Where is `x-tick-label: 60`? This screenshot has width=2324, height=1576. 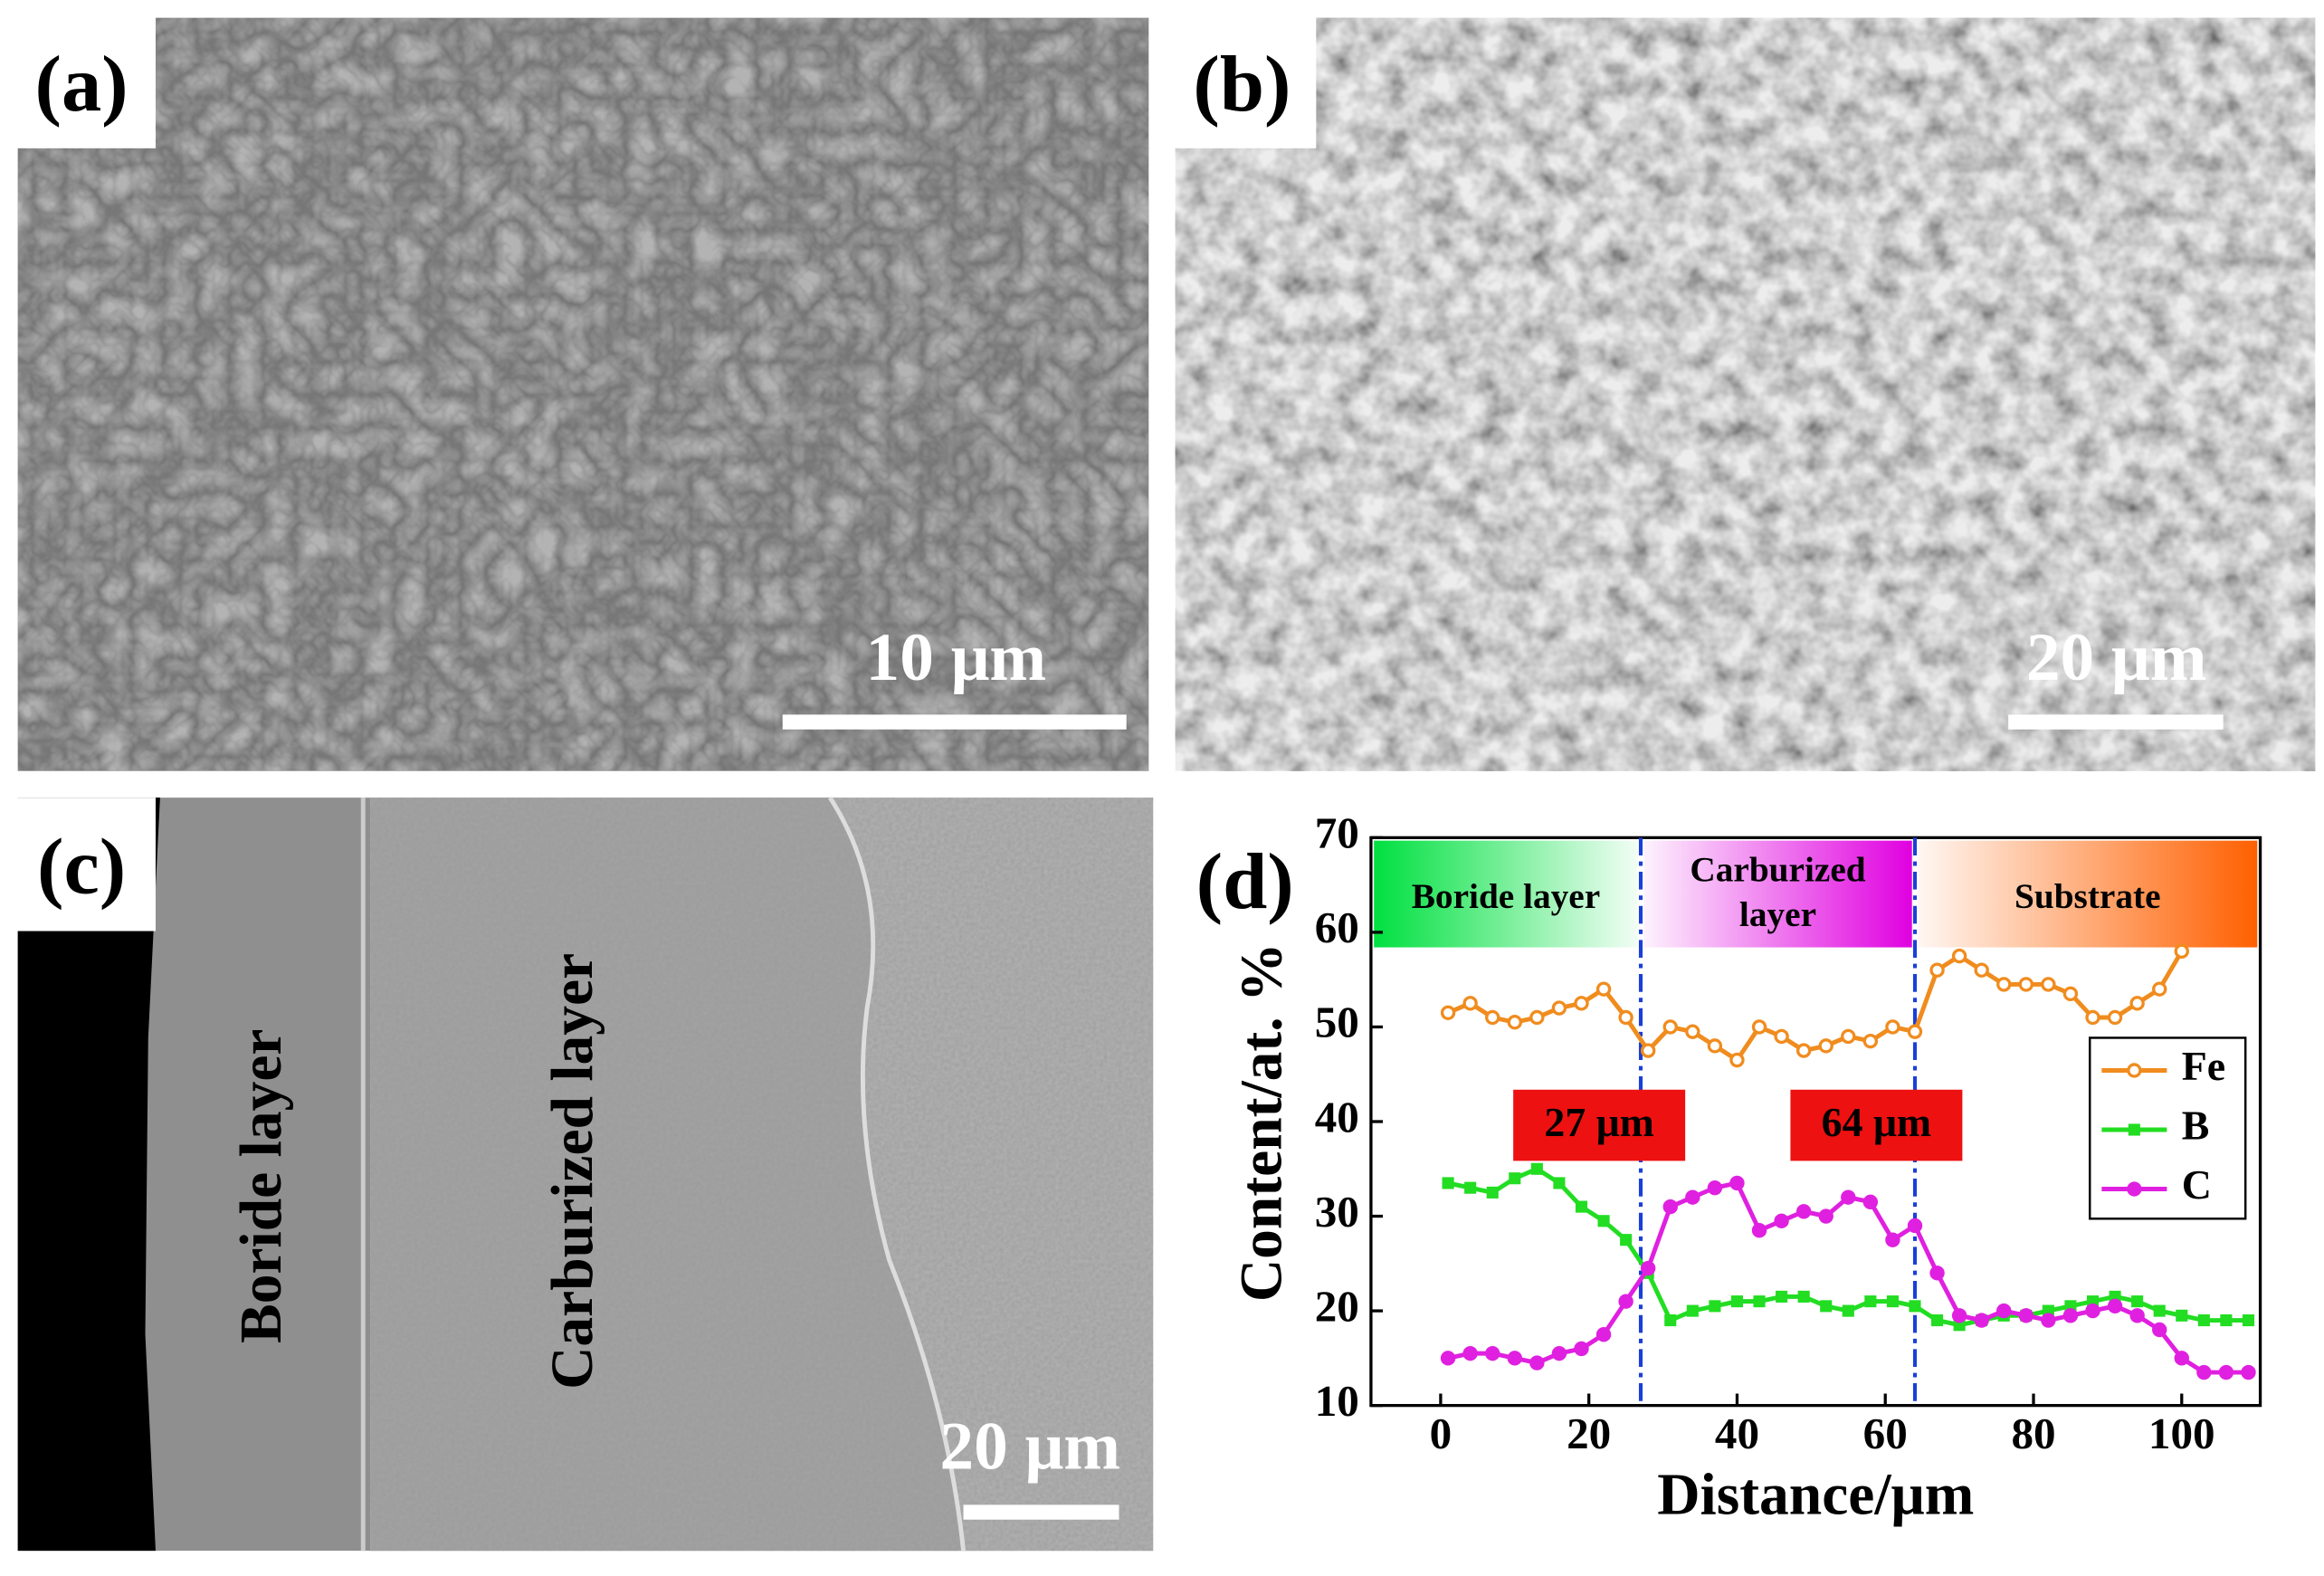
x-tick-label: 60 is located at coordinates (1885, 1433).